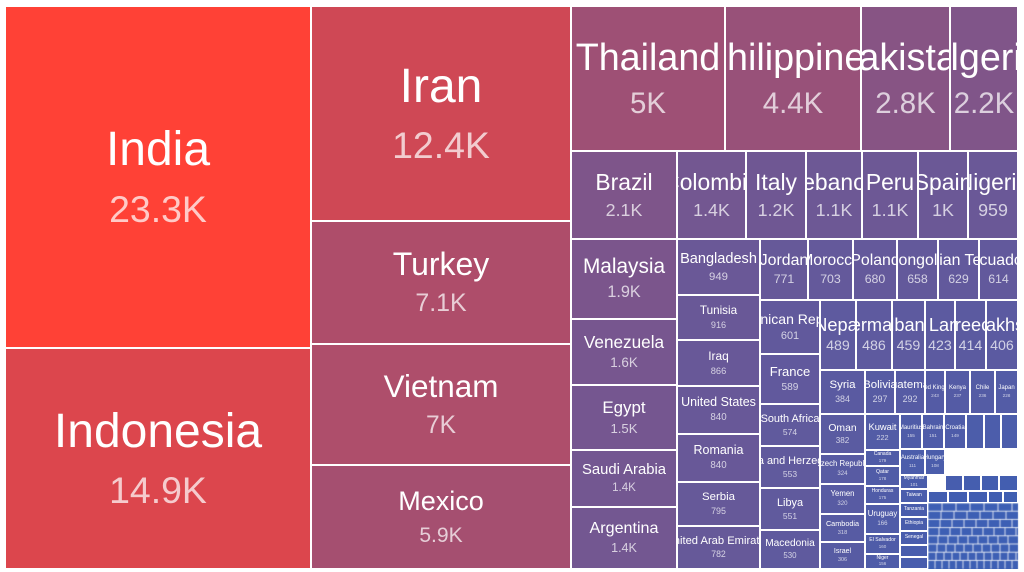  I want to click on tile-label: Honduras, so click(882, 491).